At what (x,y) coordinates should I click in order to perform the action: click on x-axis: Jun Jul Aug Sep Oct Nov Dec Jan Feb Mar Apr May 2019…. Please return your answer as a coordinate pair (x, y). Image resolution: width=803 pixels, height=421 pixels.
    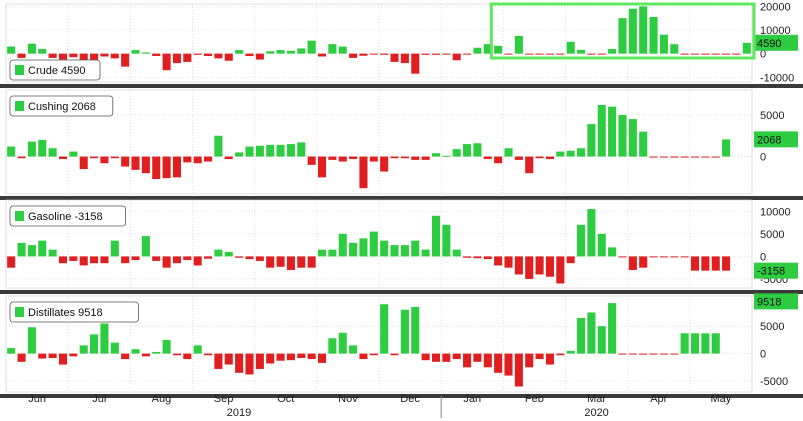
    Looking at the image, I should click on (380, 406).